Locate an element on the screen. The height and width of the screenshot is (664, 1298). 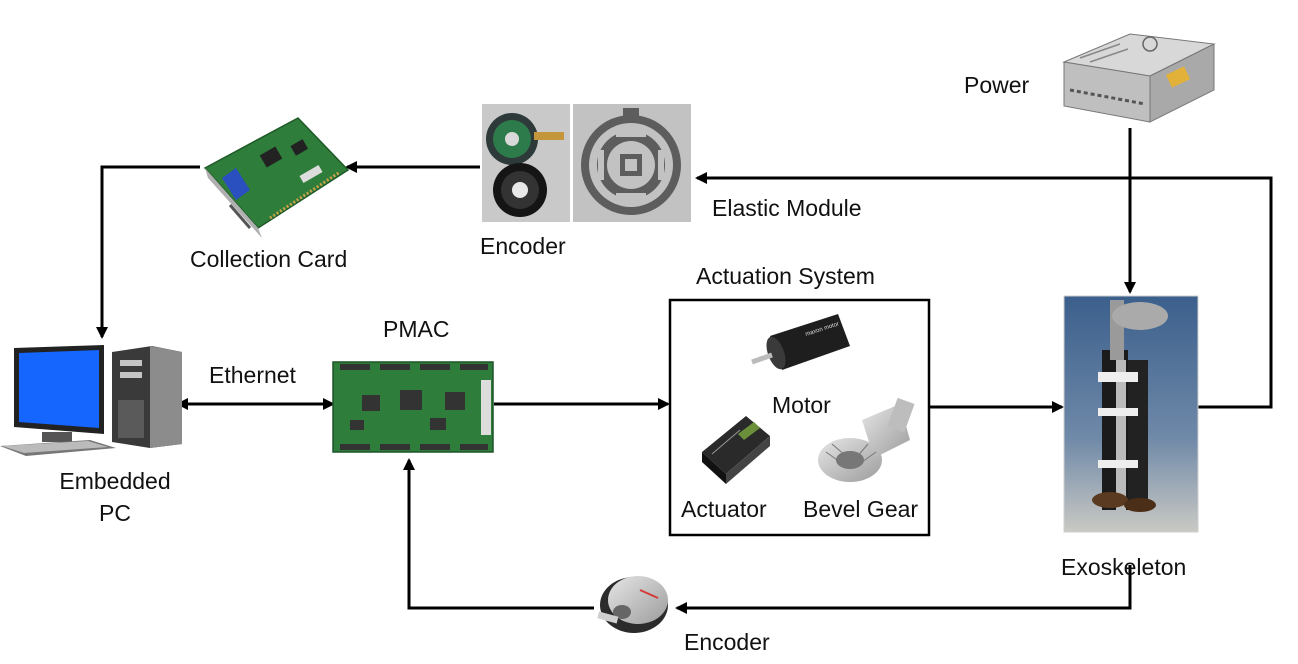
bevel-gear-icon is located at coordinates (866, 439).